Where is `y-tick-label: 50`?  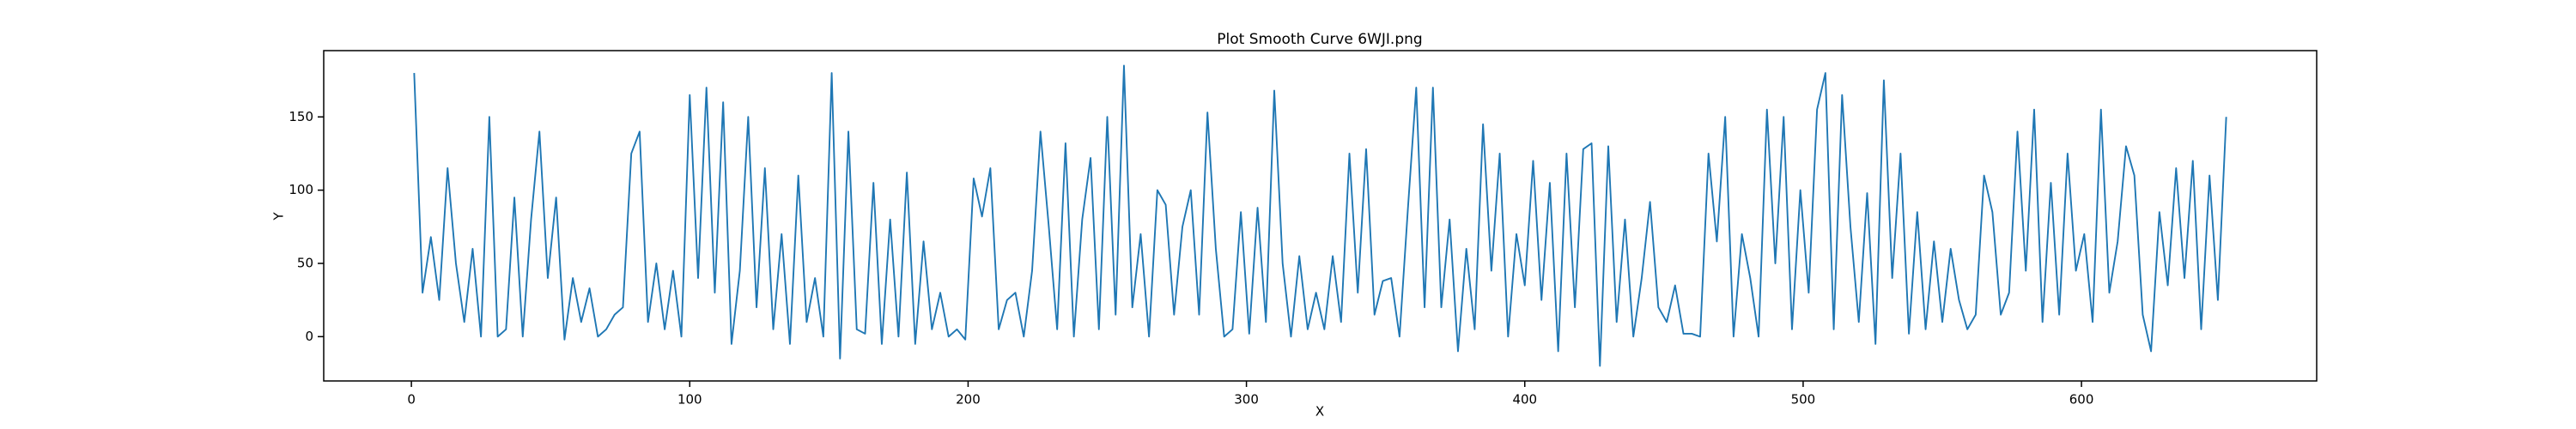
y-tick-label: 50 is located at coordinates (305, 262).